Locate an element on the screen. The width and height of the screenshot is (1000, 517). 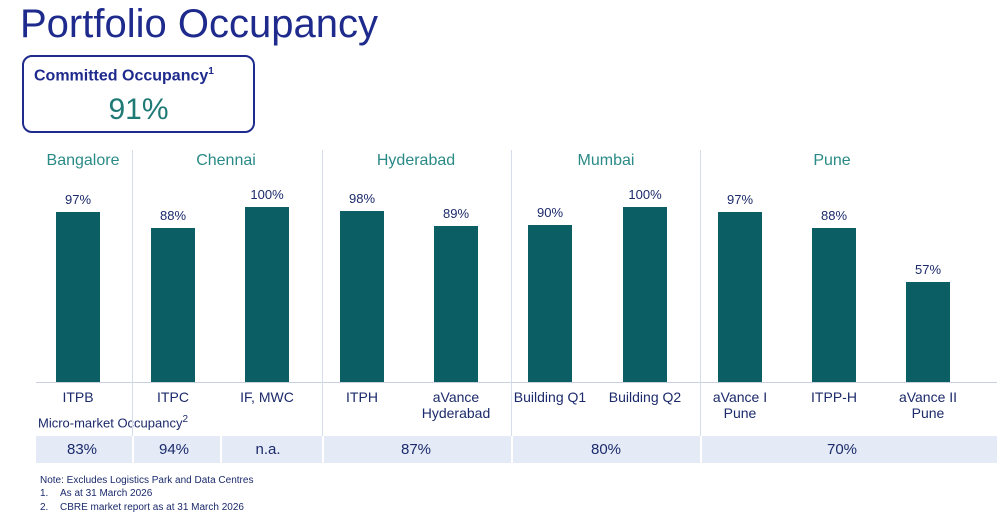
group-label: Bangalore is located at coordinates (83, 160).